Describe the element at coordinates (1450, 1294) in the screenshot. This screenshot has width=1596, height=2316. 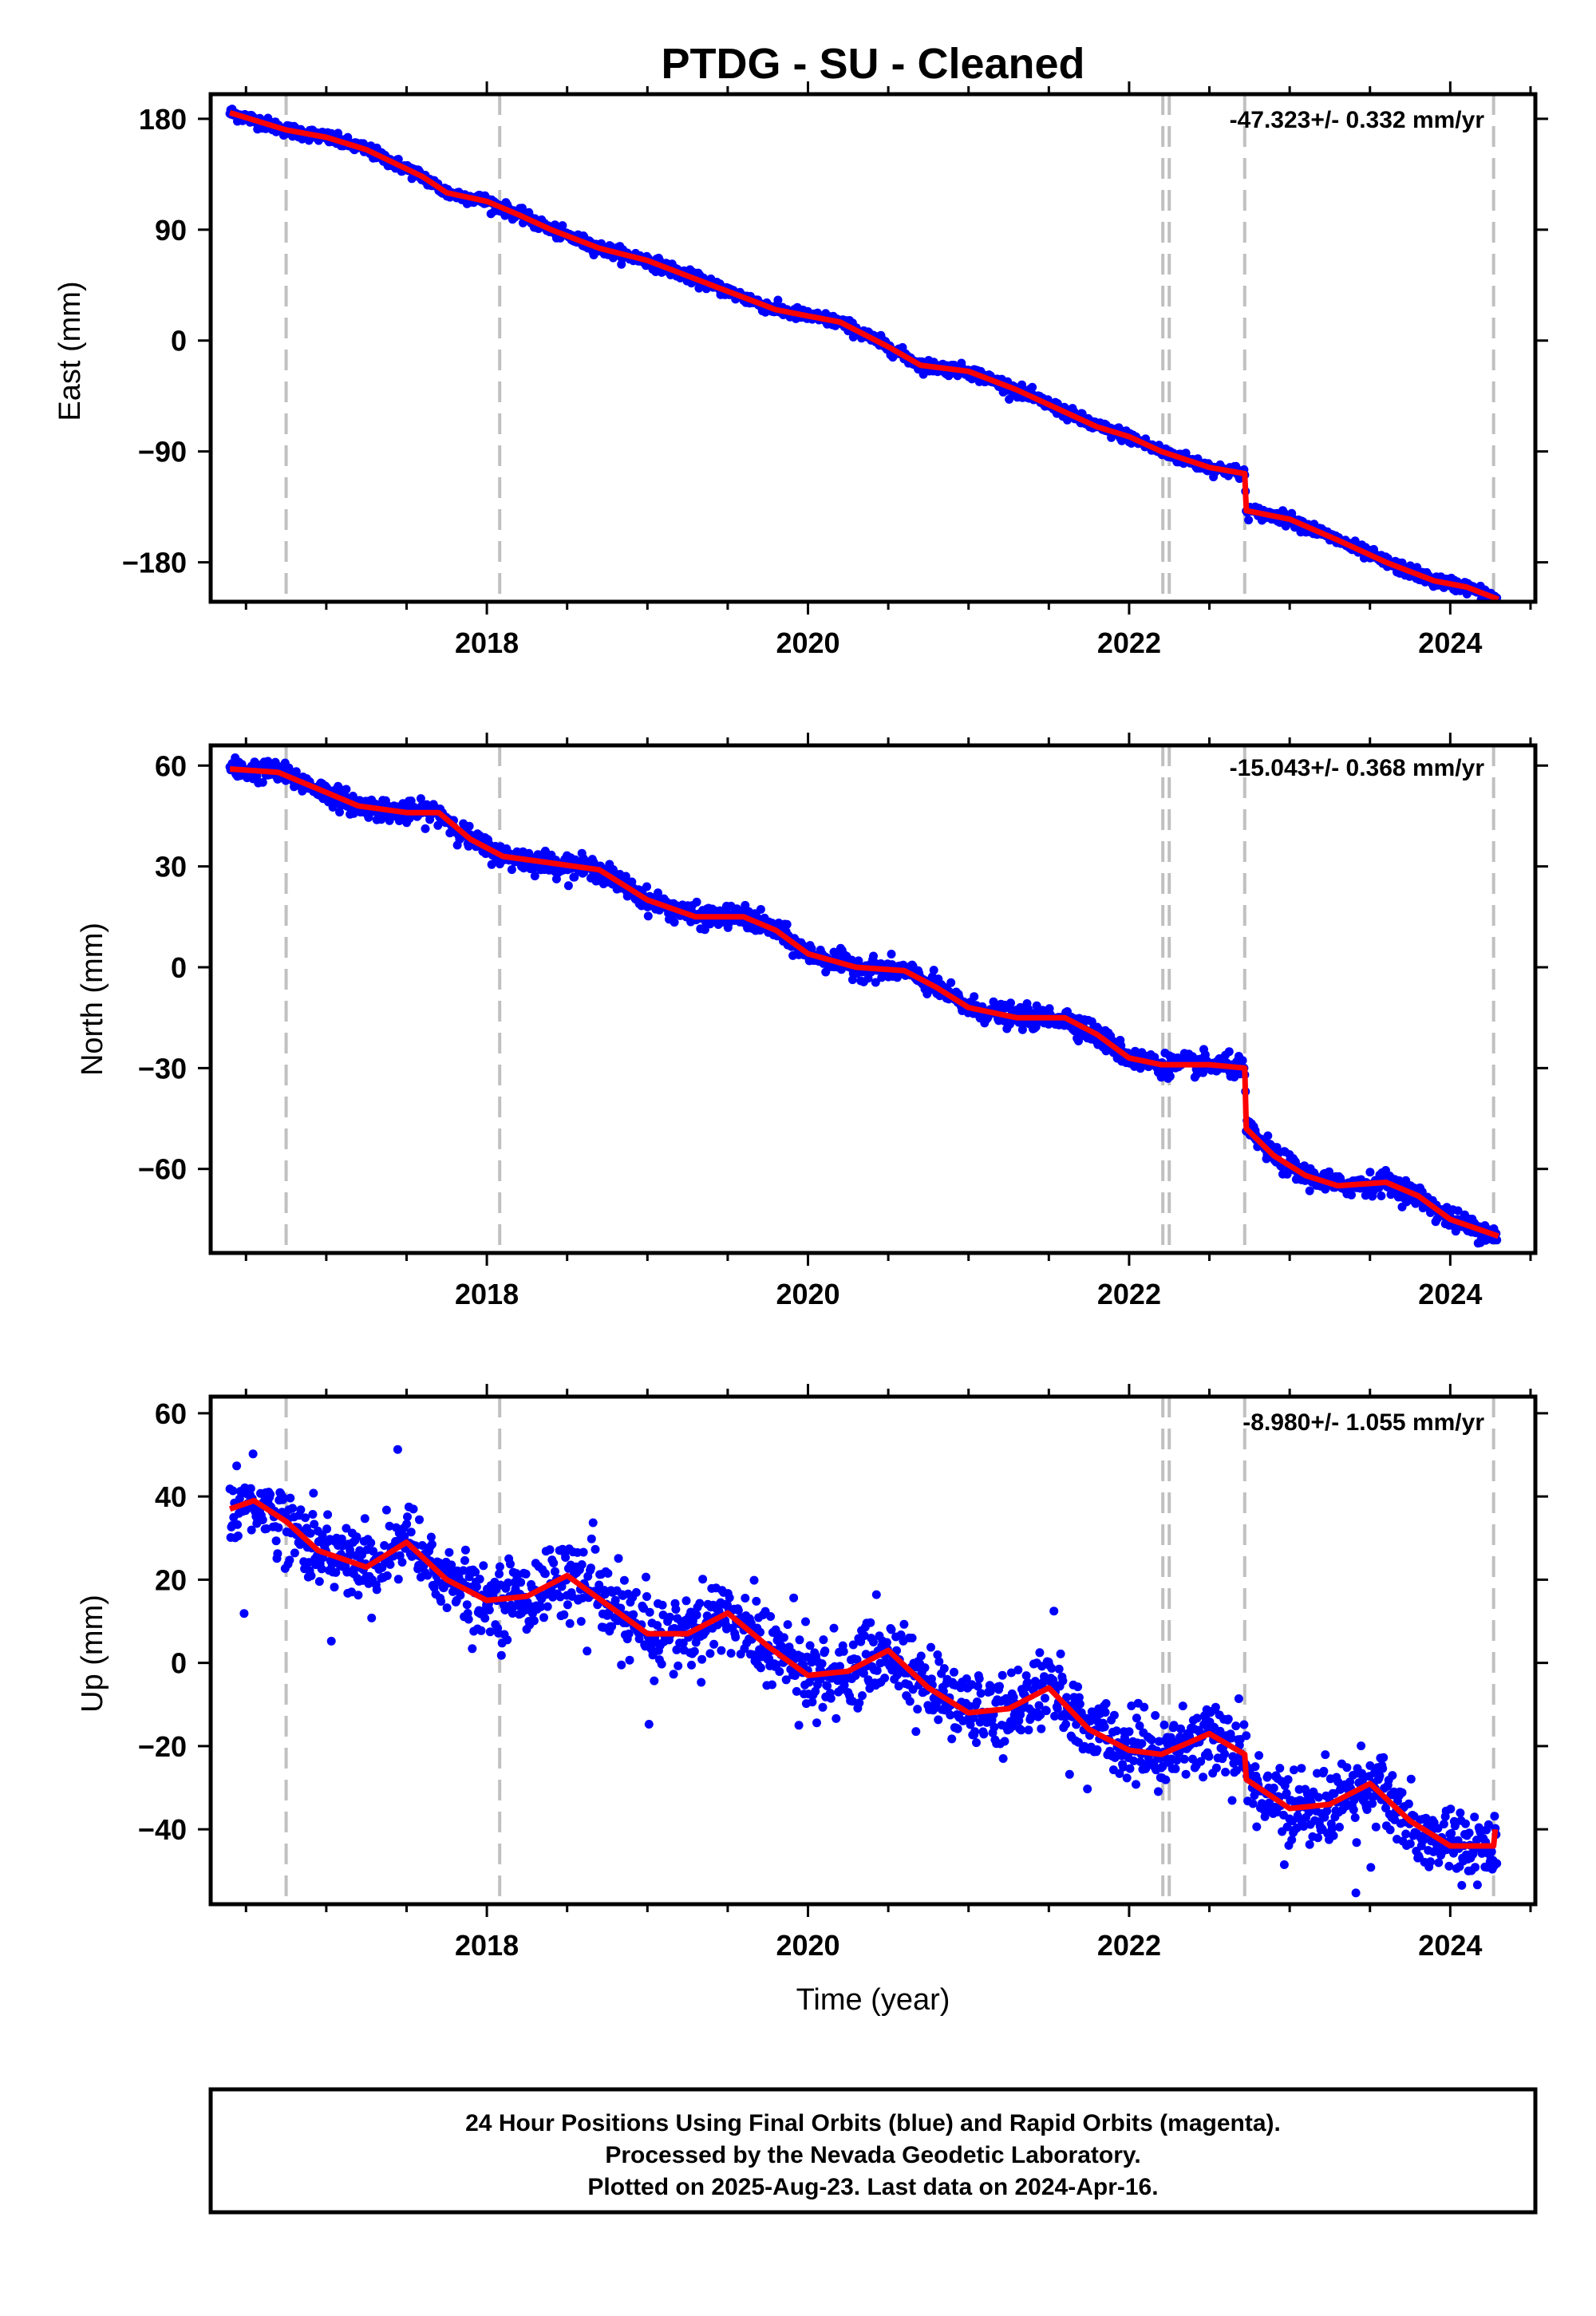
I see `north-x-tick-label: 2024` at that location.